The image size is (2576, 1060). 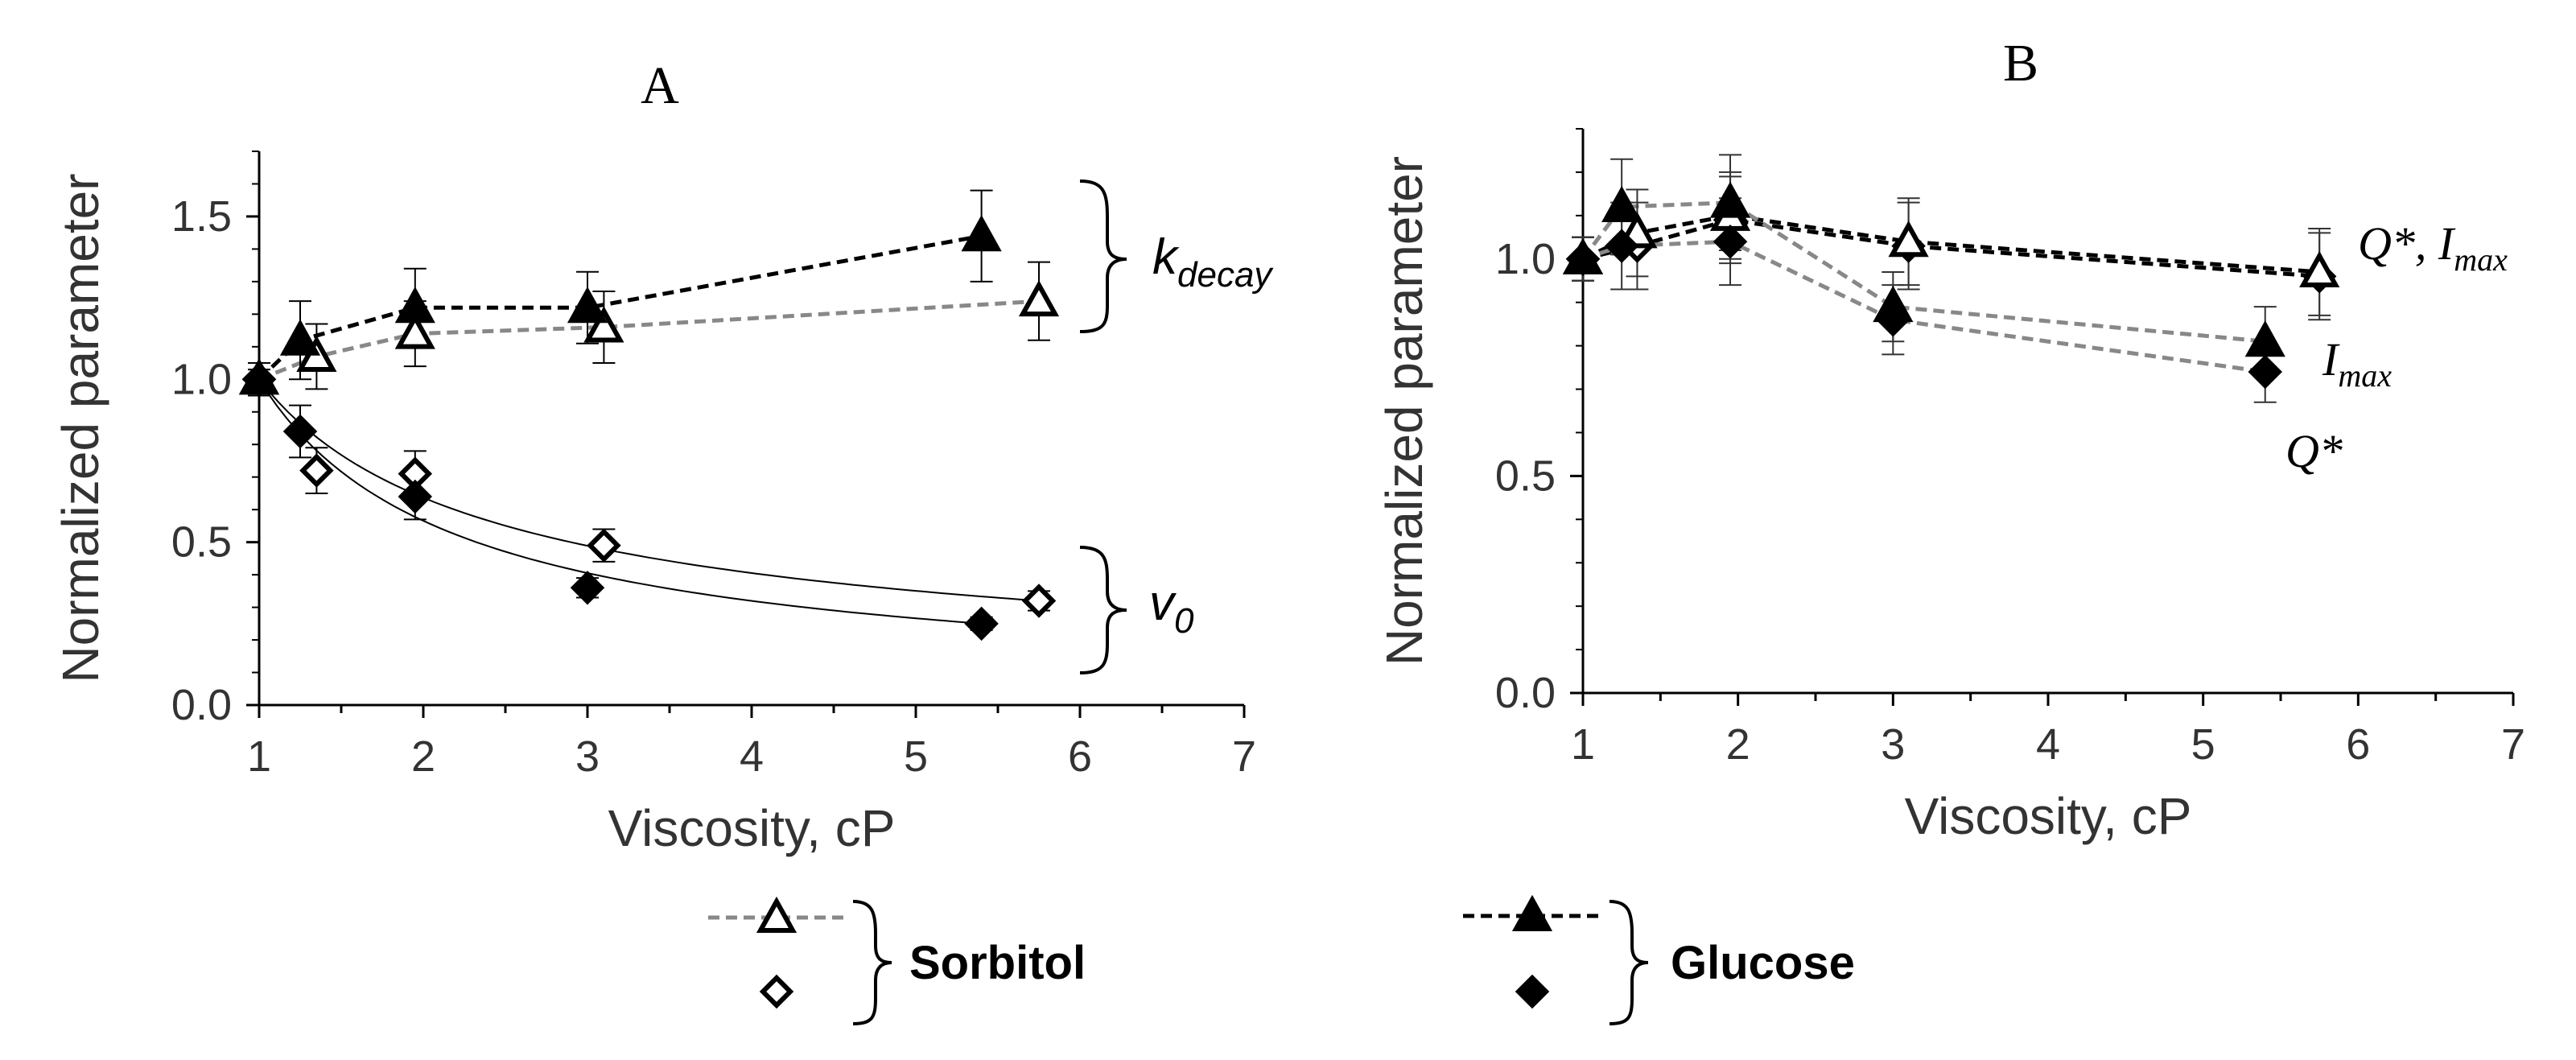 What do you see at coordinates (997, 963) in the screenshot?
I see `legend-sorbitol-label: Sorbitol` at bounding box center [997, 963].